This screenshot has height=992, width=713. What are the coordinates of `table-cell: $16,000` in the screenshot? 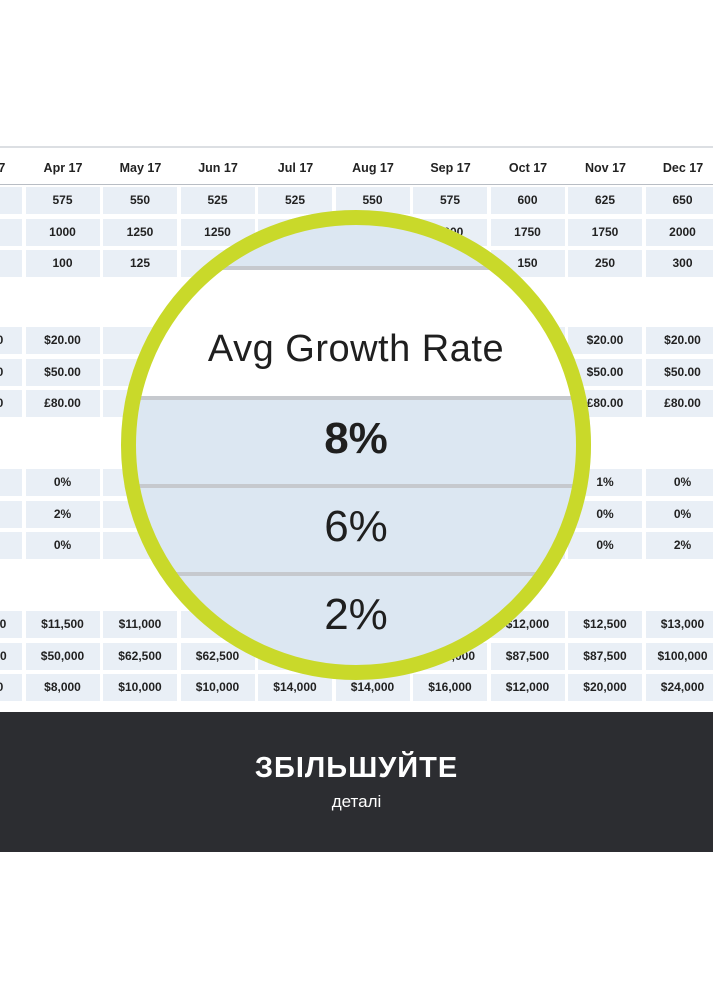 It's located at (450, 687).